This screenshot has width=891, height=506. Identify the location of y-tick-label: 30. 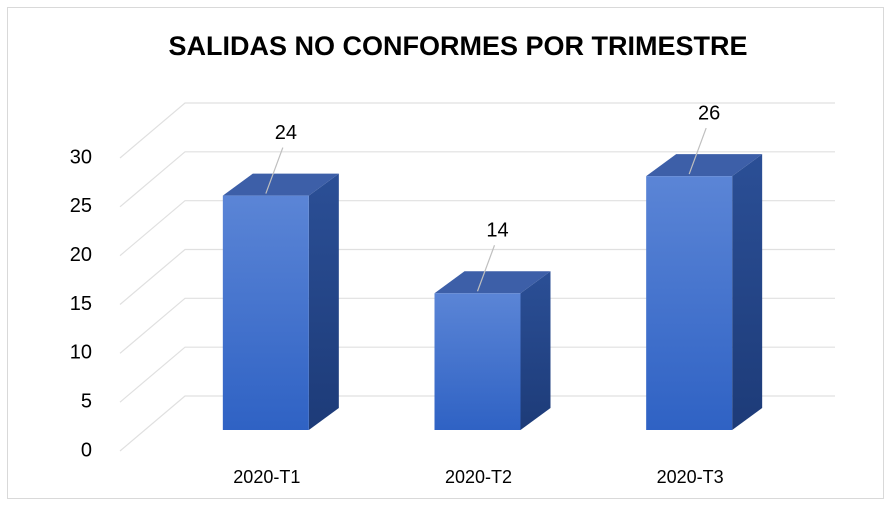
(81, 157).